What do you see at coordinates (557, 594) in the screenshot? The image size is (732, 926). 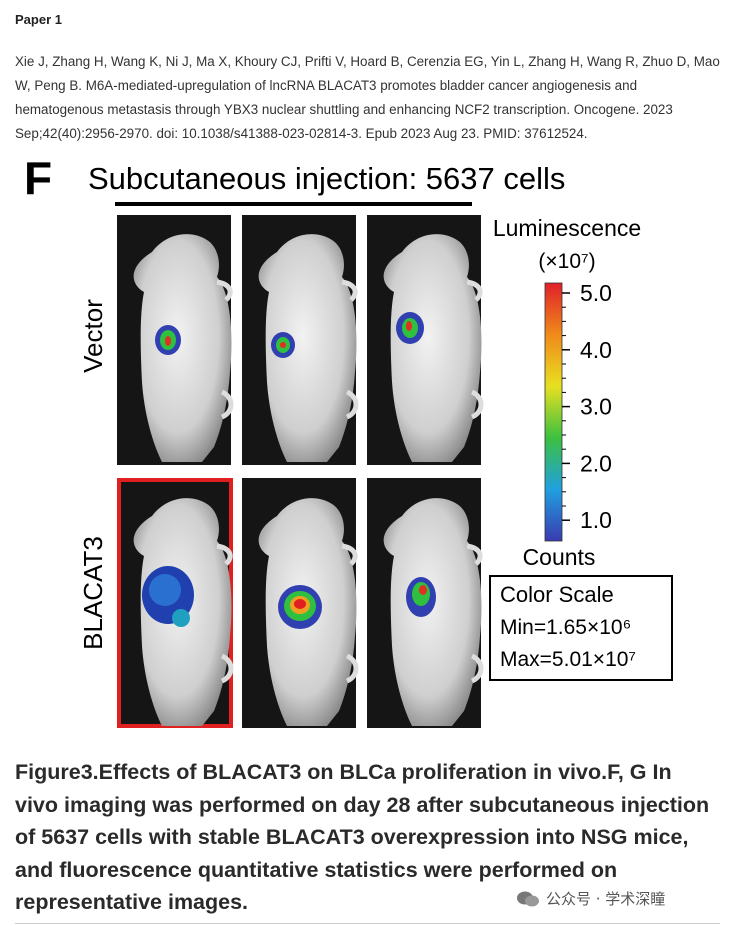 I see `color-scale-title: Color Scale` at bounding box center [557, 594].